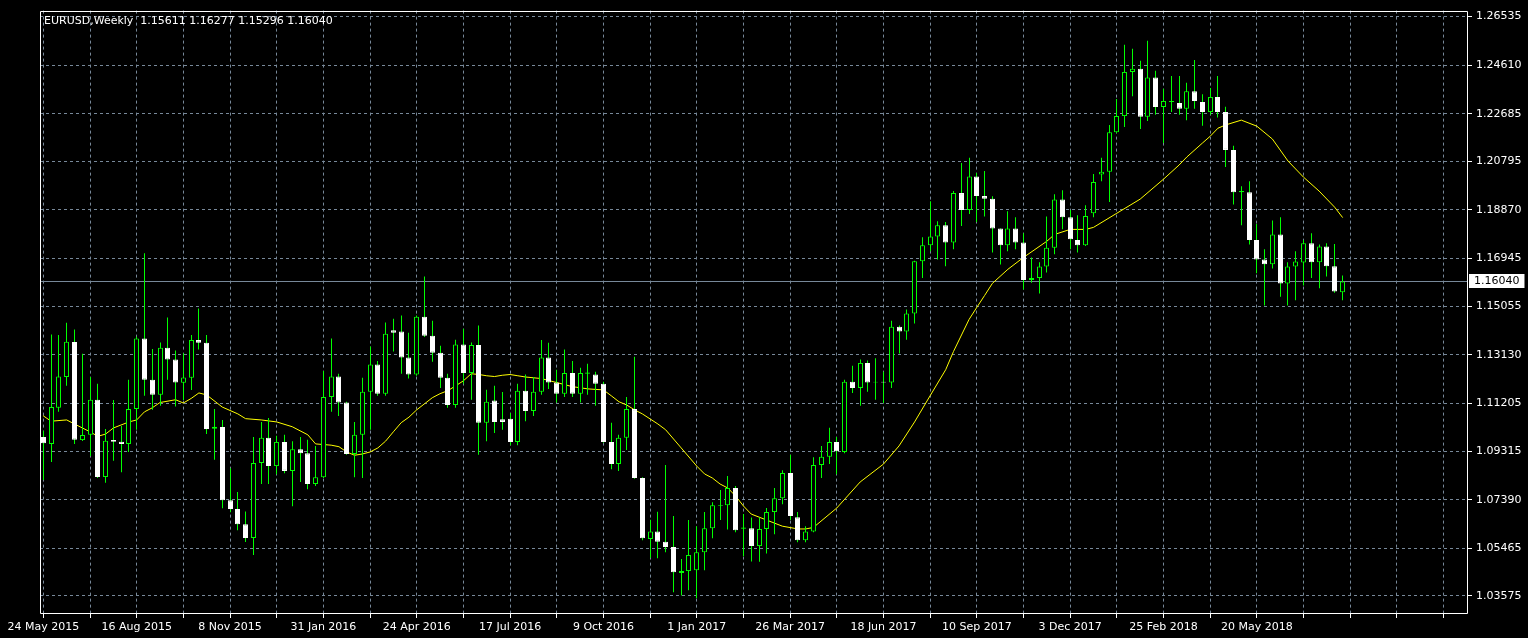 This screenshot has width=1528, height=638. Describe the element at coordinates (976, 627) in the screenshot. I see `x-tick-label: 10 Sep 2017` at that location.